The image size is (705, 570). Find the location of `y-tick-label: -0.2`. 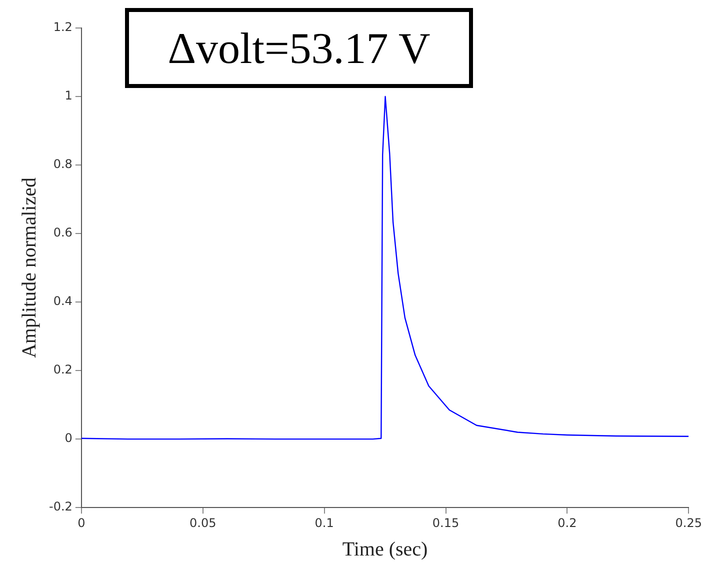

y-tick-label: -0.2 is located at coordinates (60, 507).